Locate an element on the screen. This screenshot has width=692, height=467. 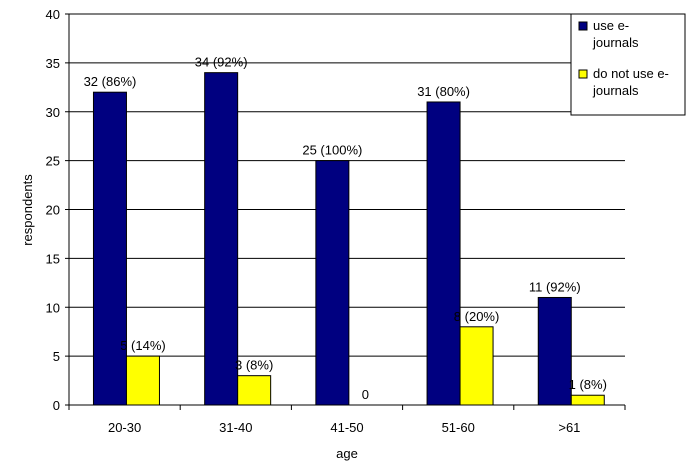
y-tick-label: 0 is located at coordinates (56, 405).